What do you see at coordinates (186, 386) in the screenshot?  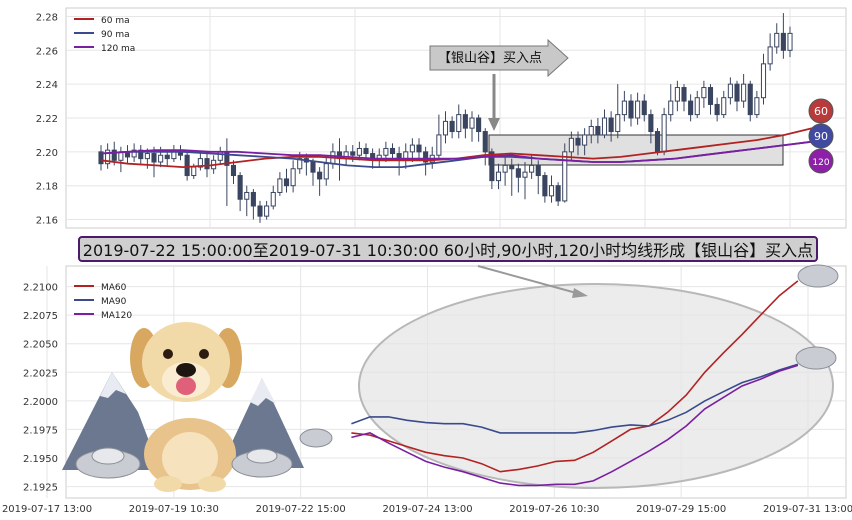 I see `dog-tongue` at bounding box center [186, 386].